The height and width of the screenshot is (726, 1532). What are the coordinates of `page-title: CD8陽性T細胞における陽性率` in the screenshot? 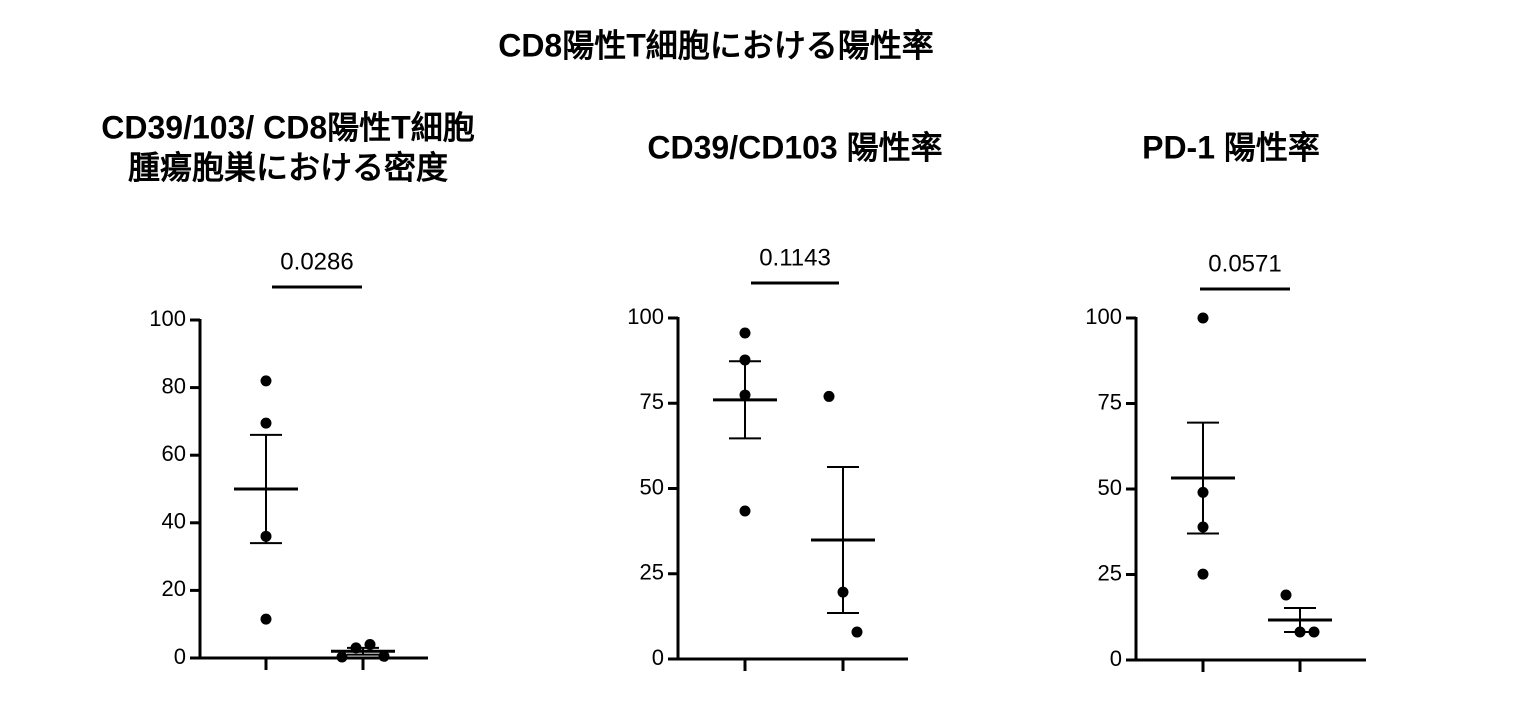 It's located at (716, 45).